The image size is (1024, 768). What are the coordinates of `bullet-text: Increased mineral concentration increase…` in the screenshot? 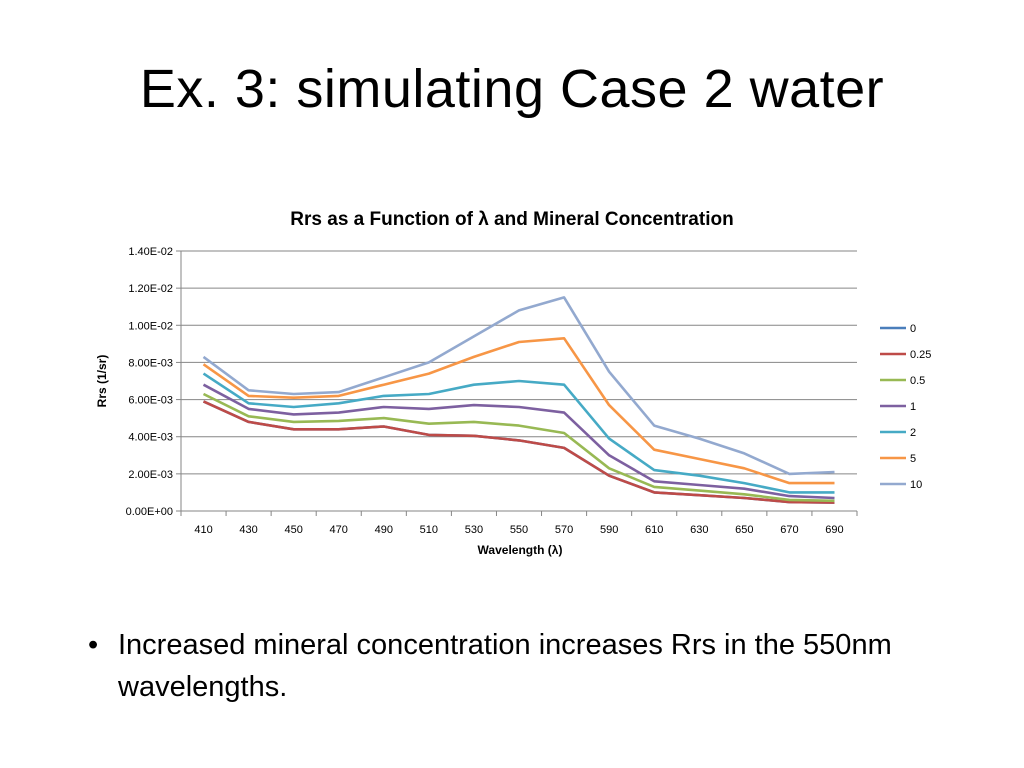 It's located at (505, 666).